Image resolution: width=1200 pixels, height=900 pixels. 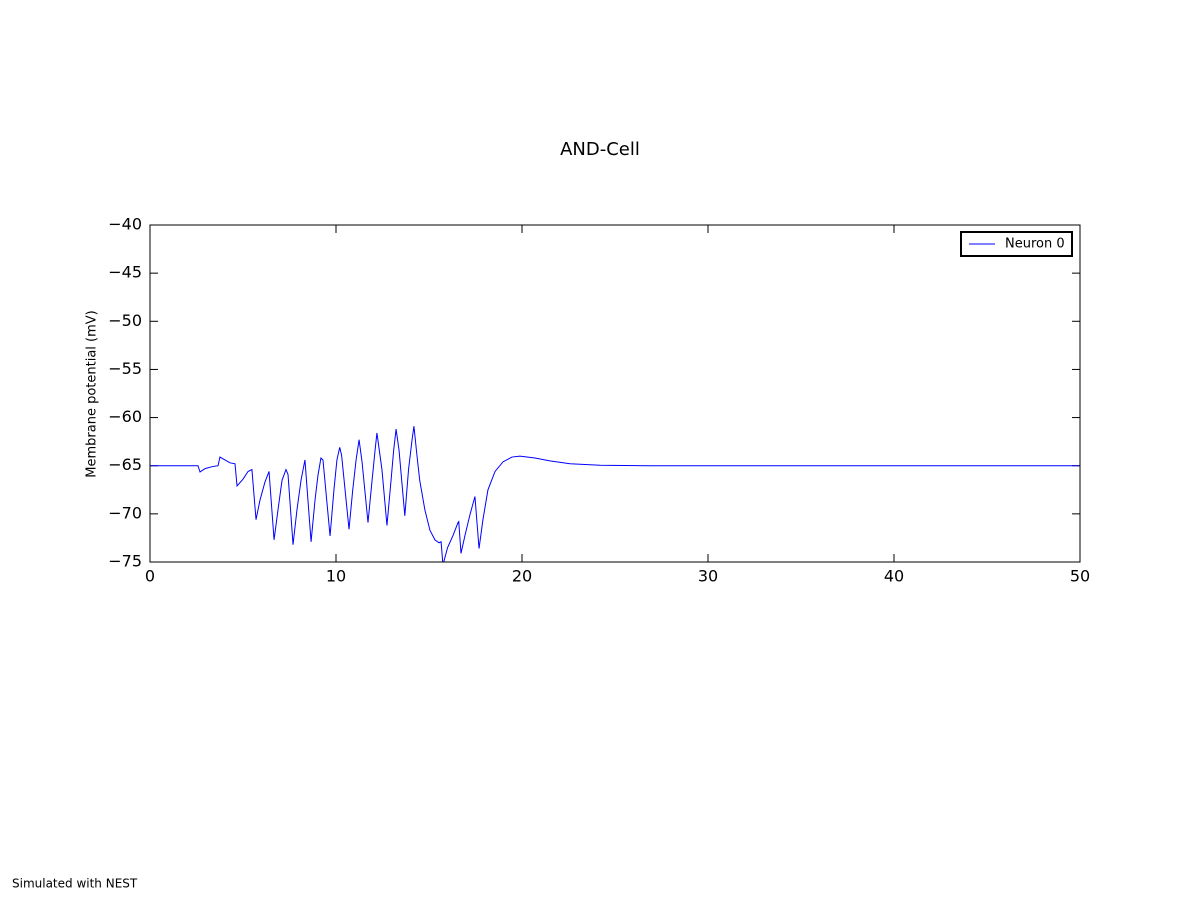 What do you see at coordinates (75, 884) in the screenshot?
I see `footer-note: Simulated with NEST` at bounding box center [75, 884].